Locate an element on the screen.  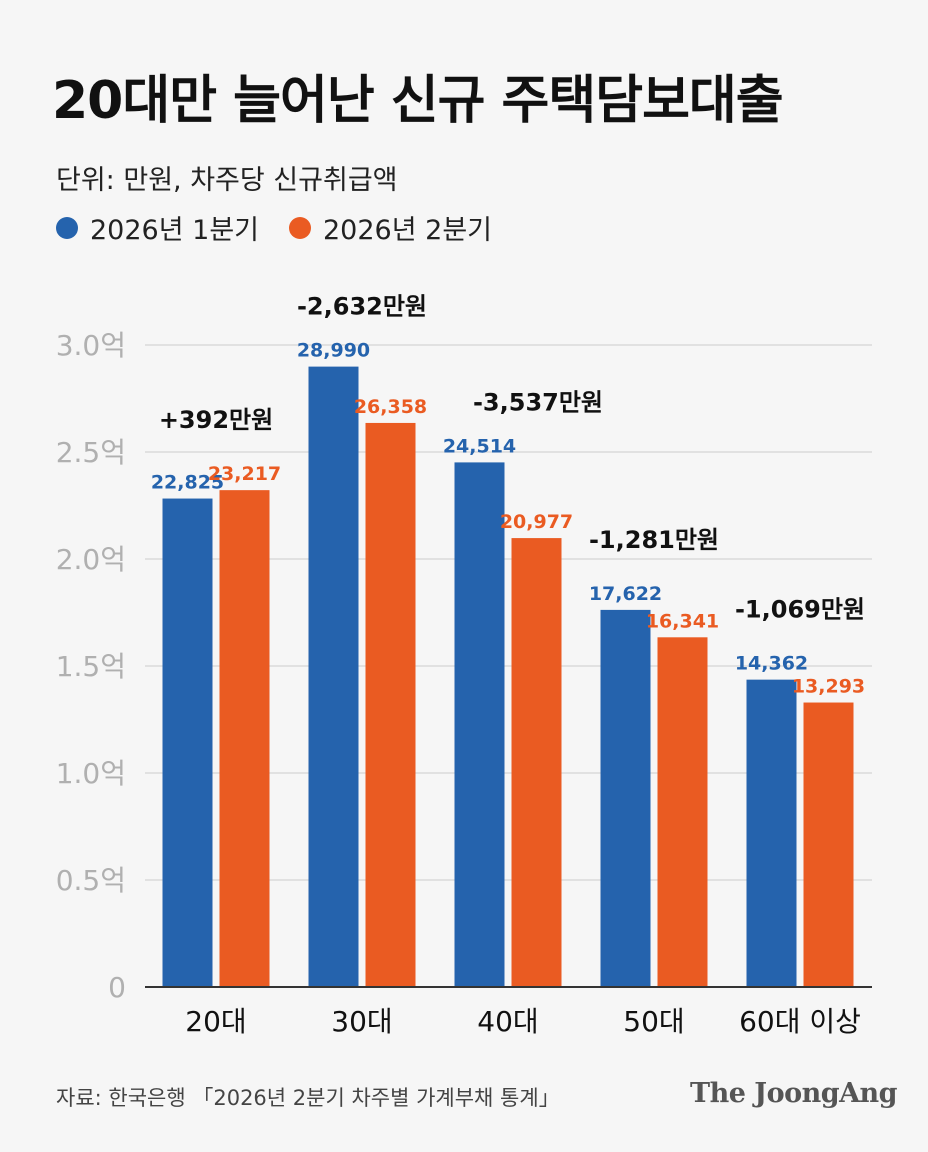
x-tick-label: 50대 is located at coordinates (653, 1021).